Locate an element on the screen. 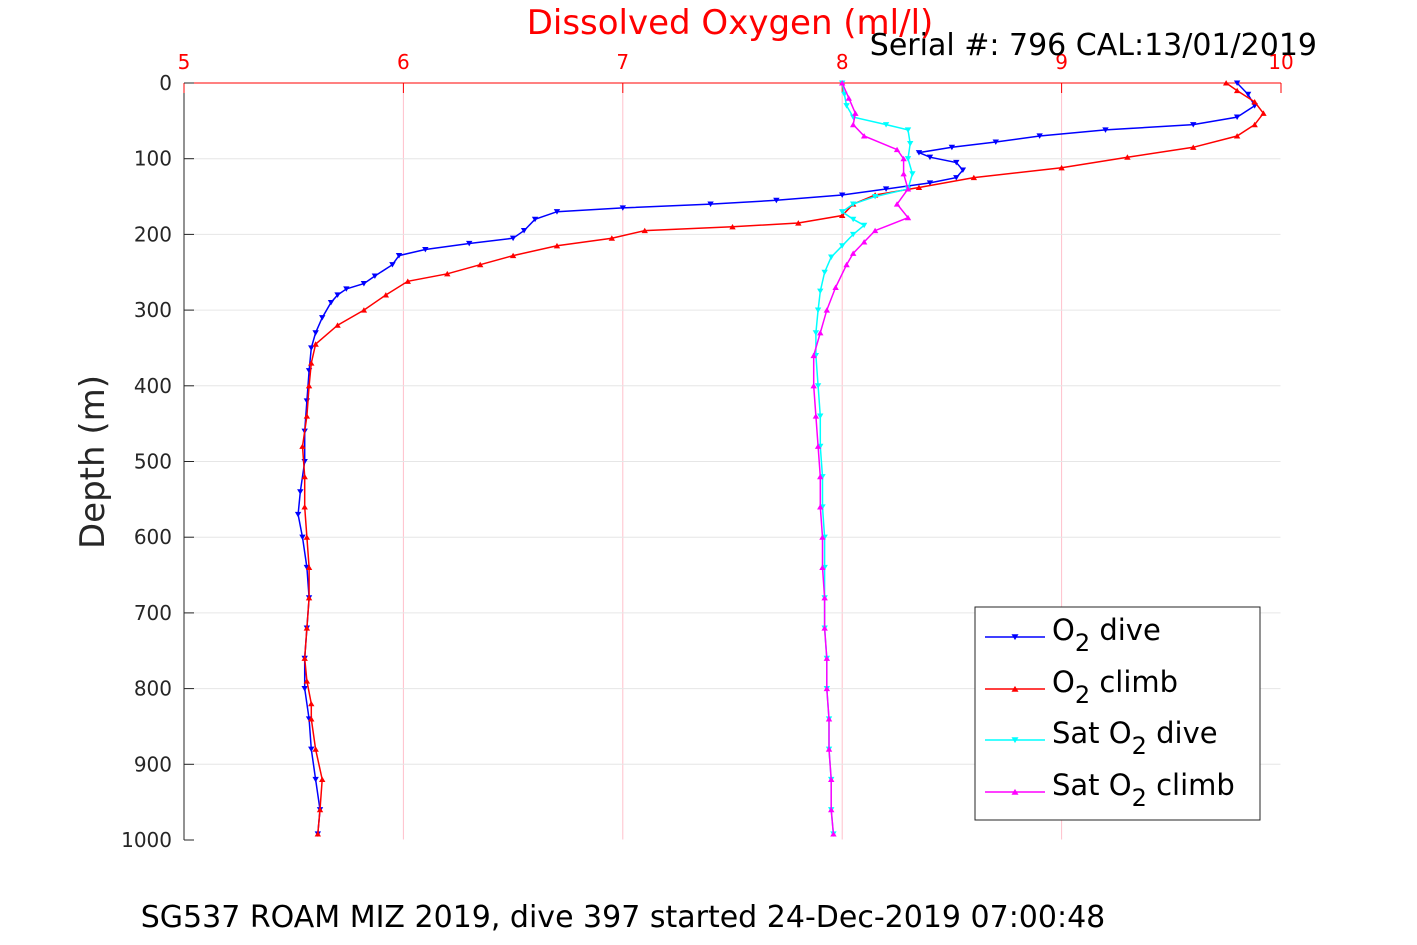  x-tick-label: 10 is located at coordinates (1280, 62).